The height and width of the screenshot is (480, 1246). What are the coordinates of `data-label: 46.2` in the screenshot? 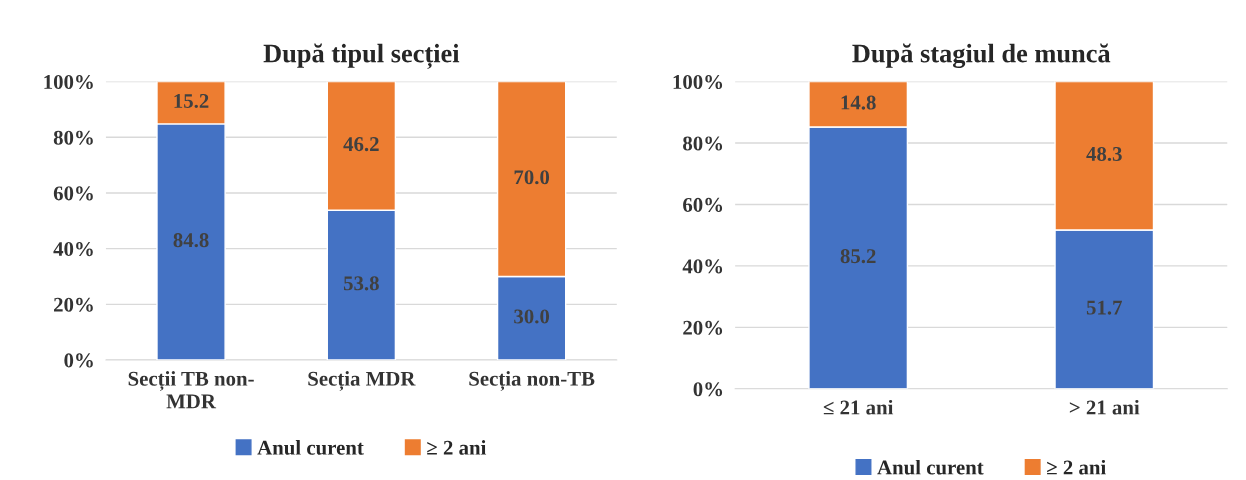 It's located at (361, 144).